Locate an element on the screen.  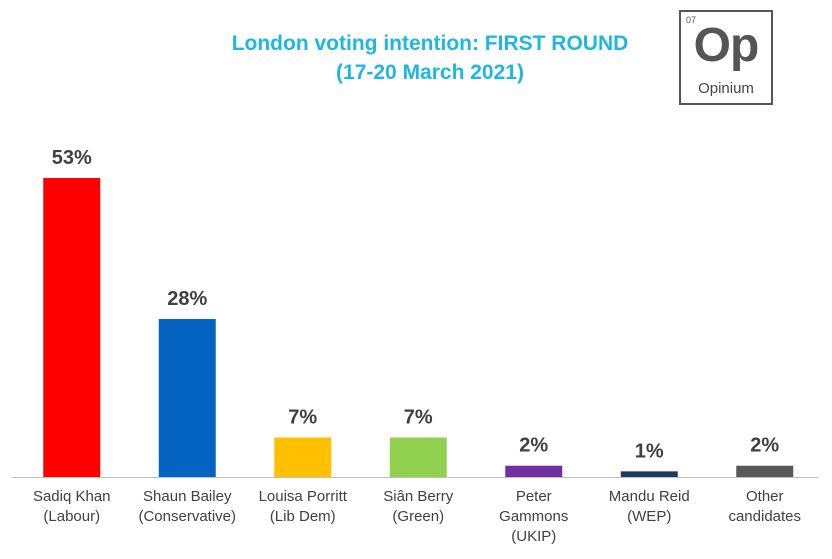
chart-title: London voting intention: FIRST ROUND is located at coordinates (430, 43).